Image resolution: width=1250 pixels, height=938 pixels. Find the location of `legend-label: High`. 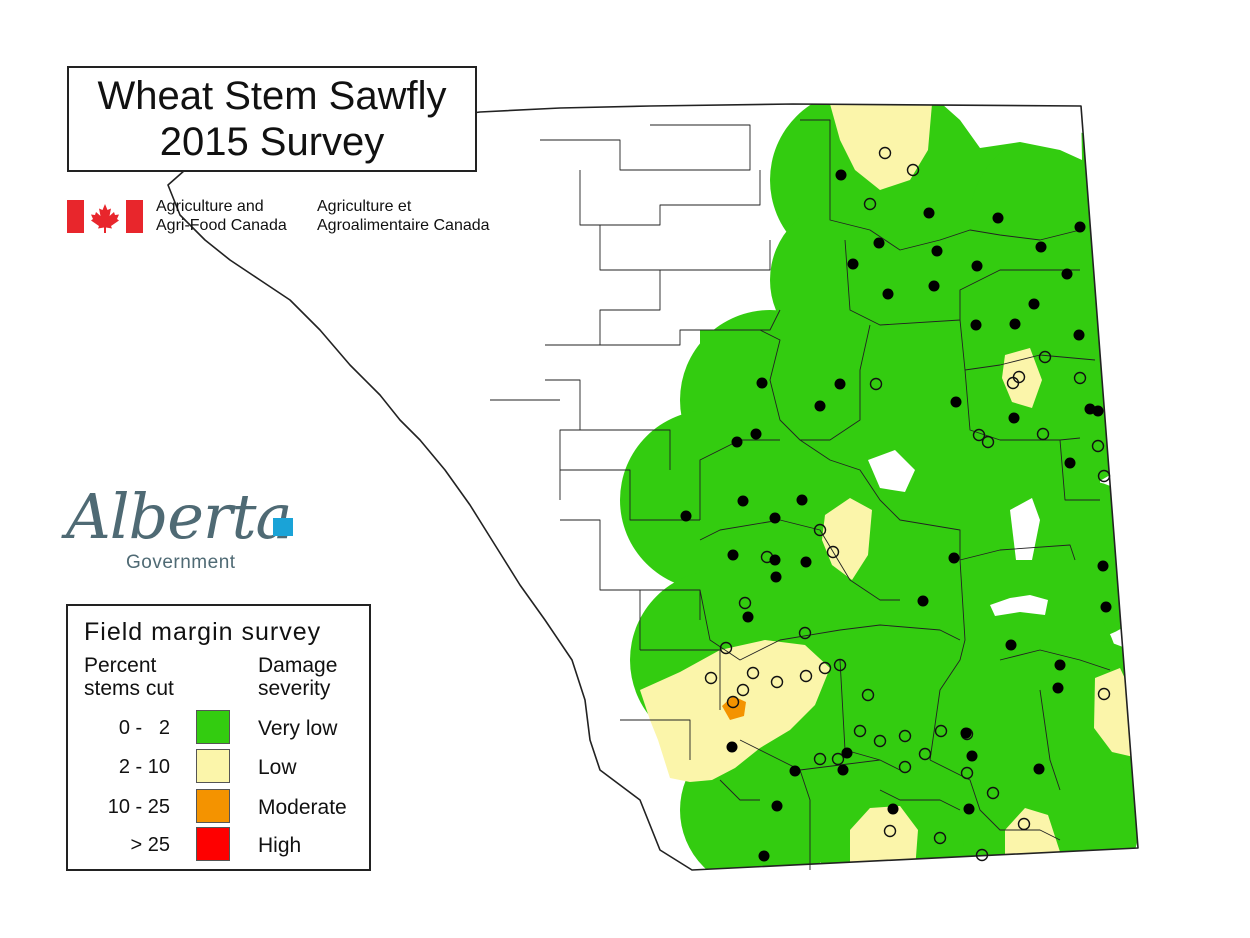

legend-label: High is located at coordinates (280, 845).